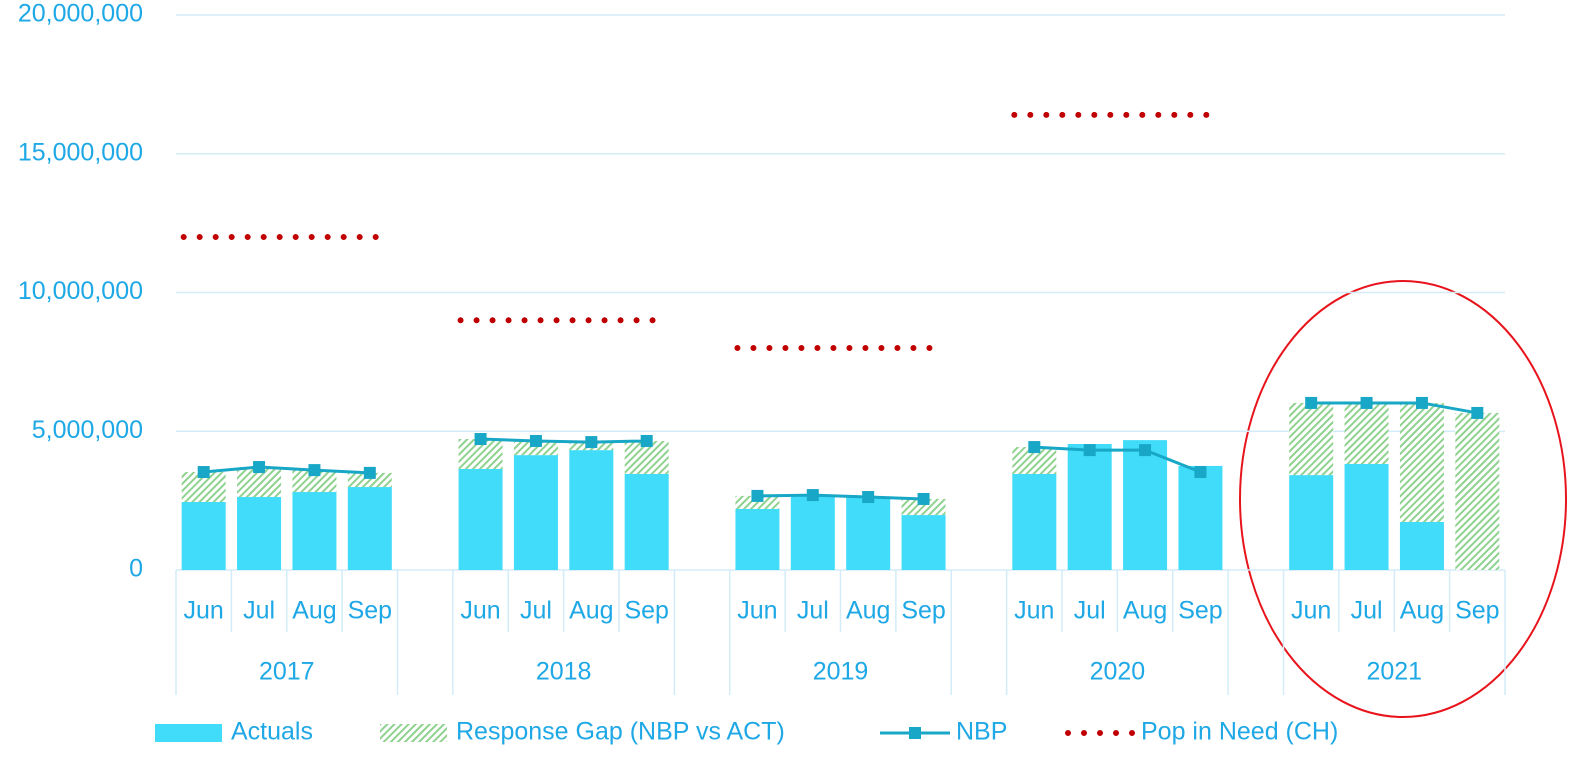 The width and height of the screenshot is (1580, 757). What do you see at coordinates (272, 732) in the screenshot?
I see `legend-label: Actuals` at bounding box center [272, 732].